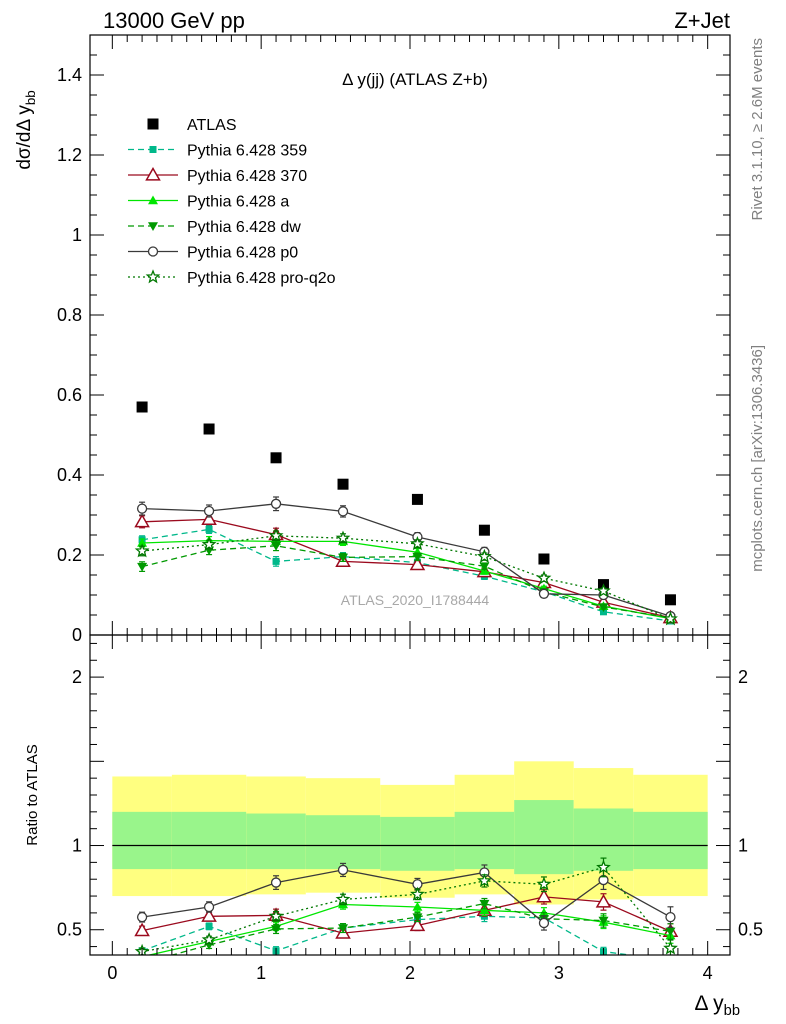 This screenshot has width=786, height=1024. Describe the element at coordinates (214, 227) in the screenshot. I see `legend-entry: Pythia 6.428 dw` at that location.